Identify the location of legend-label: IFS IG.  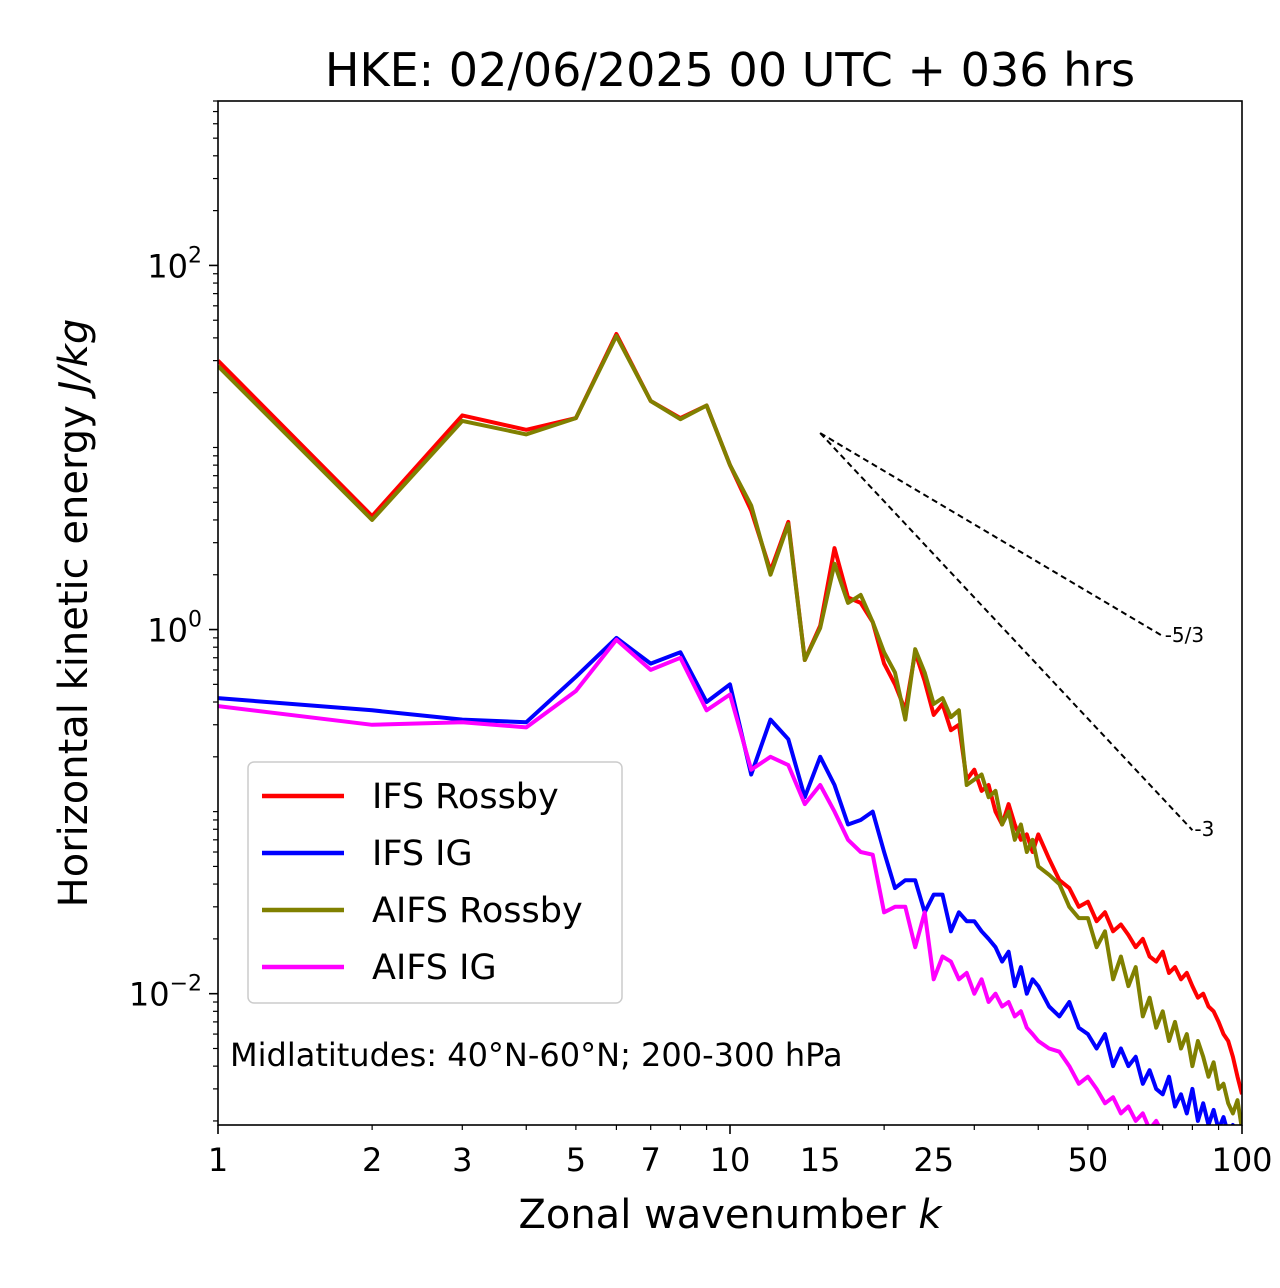
(422, 854).